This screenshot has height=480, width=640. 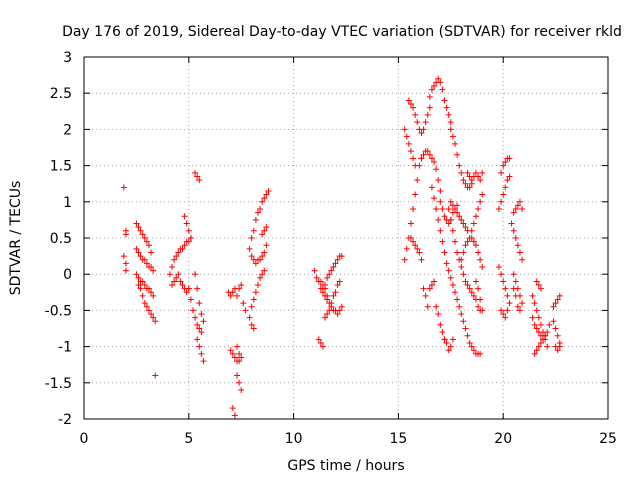 What do you see at coordinates (61, 94) in the screenshot?
I see `y-tick-label: 2.5` at bounding box center [61, 94].